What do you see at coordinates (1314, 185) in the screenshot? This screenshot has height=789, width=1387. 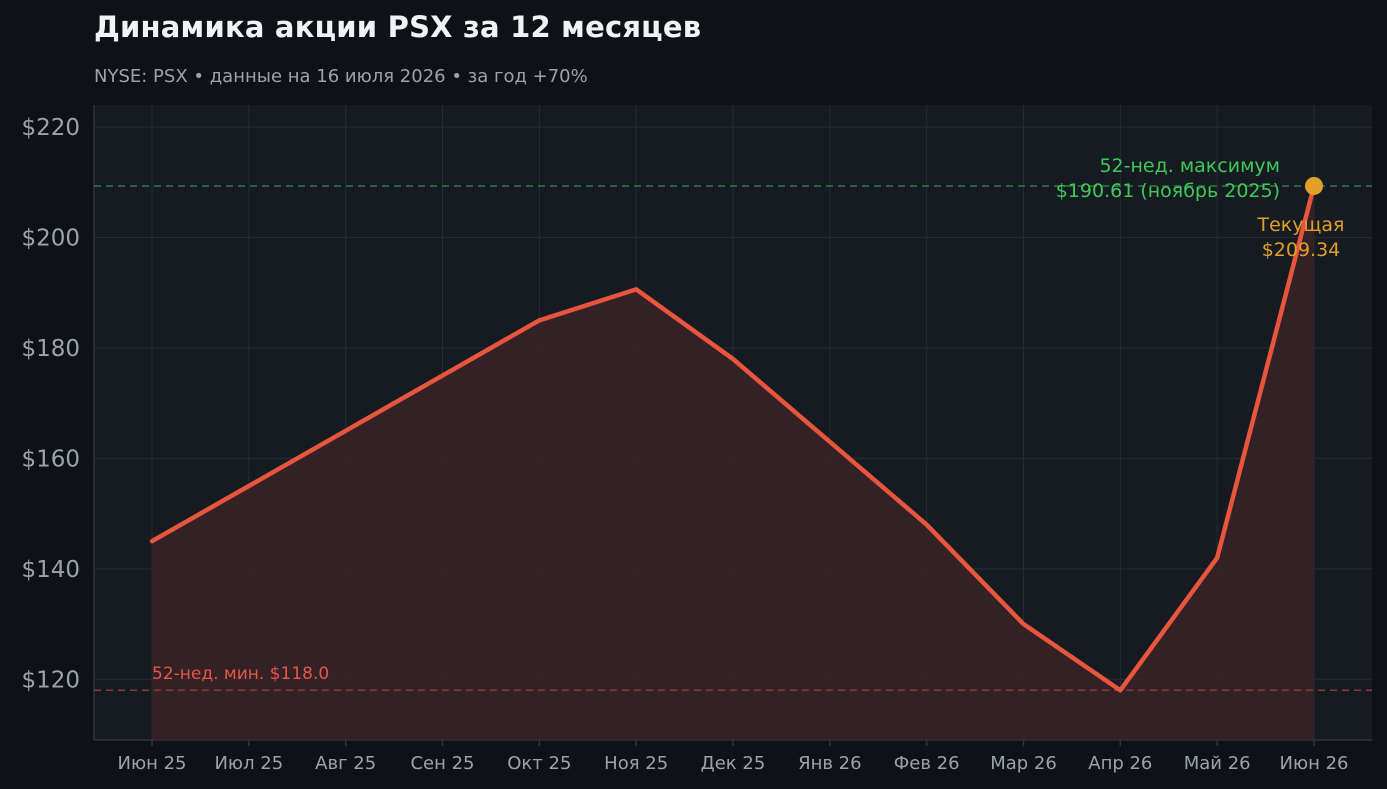 I see `current-price-marker` at bounding box center [1314, 185].